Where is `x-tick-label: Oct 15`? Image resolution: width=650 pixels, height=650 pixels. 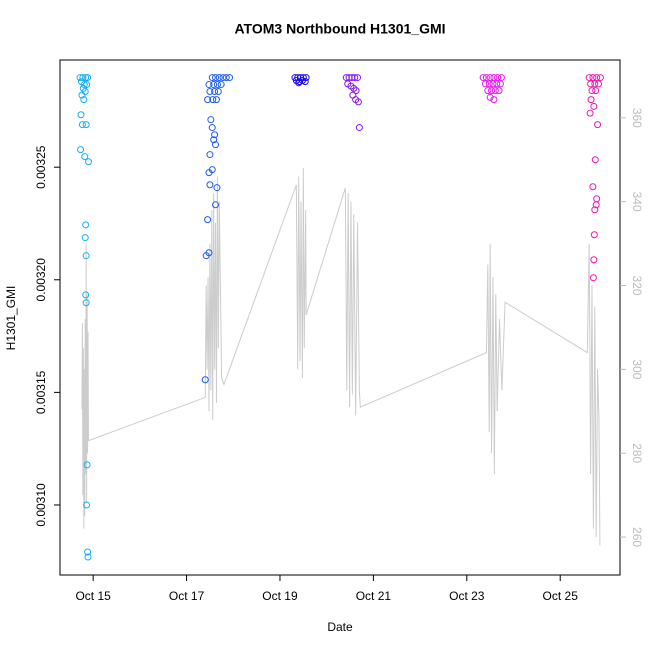 x-tick-label: Oct 15 is located at coordinates (93, 596).